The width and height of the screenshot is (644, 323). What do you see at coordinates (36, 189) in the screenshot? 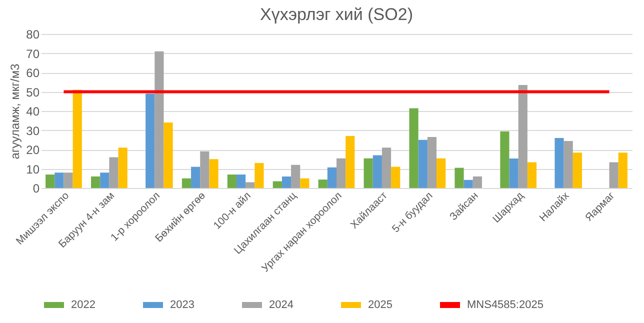
I see `y-tick-label: 0` at bounding box center [36, 189].